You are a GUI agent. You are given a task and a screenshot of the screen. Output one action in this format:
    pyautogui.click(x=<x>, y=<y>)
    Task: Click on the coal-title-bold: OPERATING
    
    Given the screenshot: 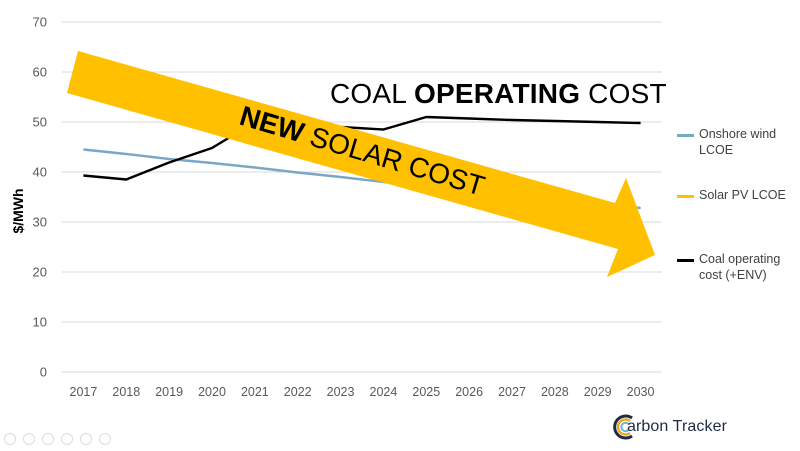 What is the action you would take?
    pyautogui.click(x=497, y=93)
    